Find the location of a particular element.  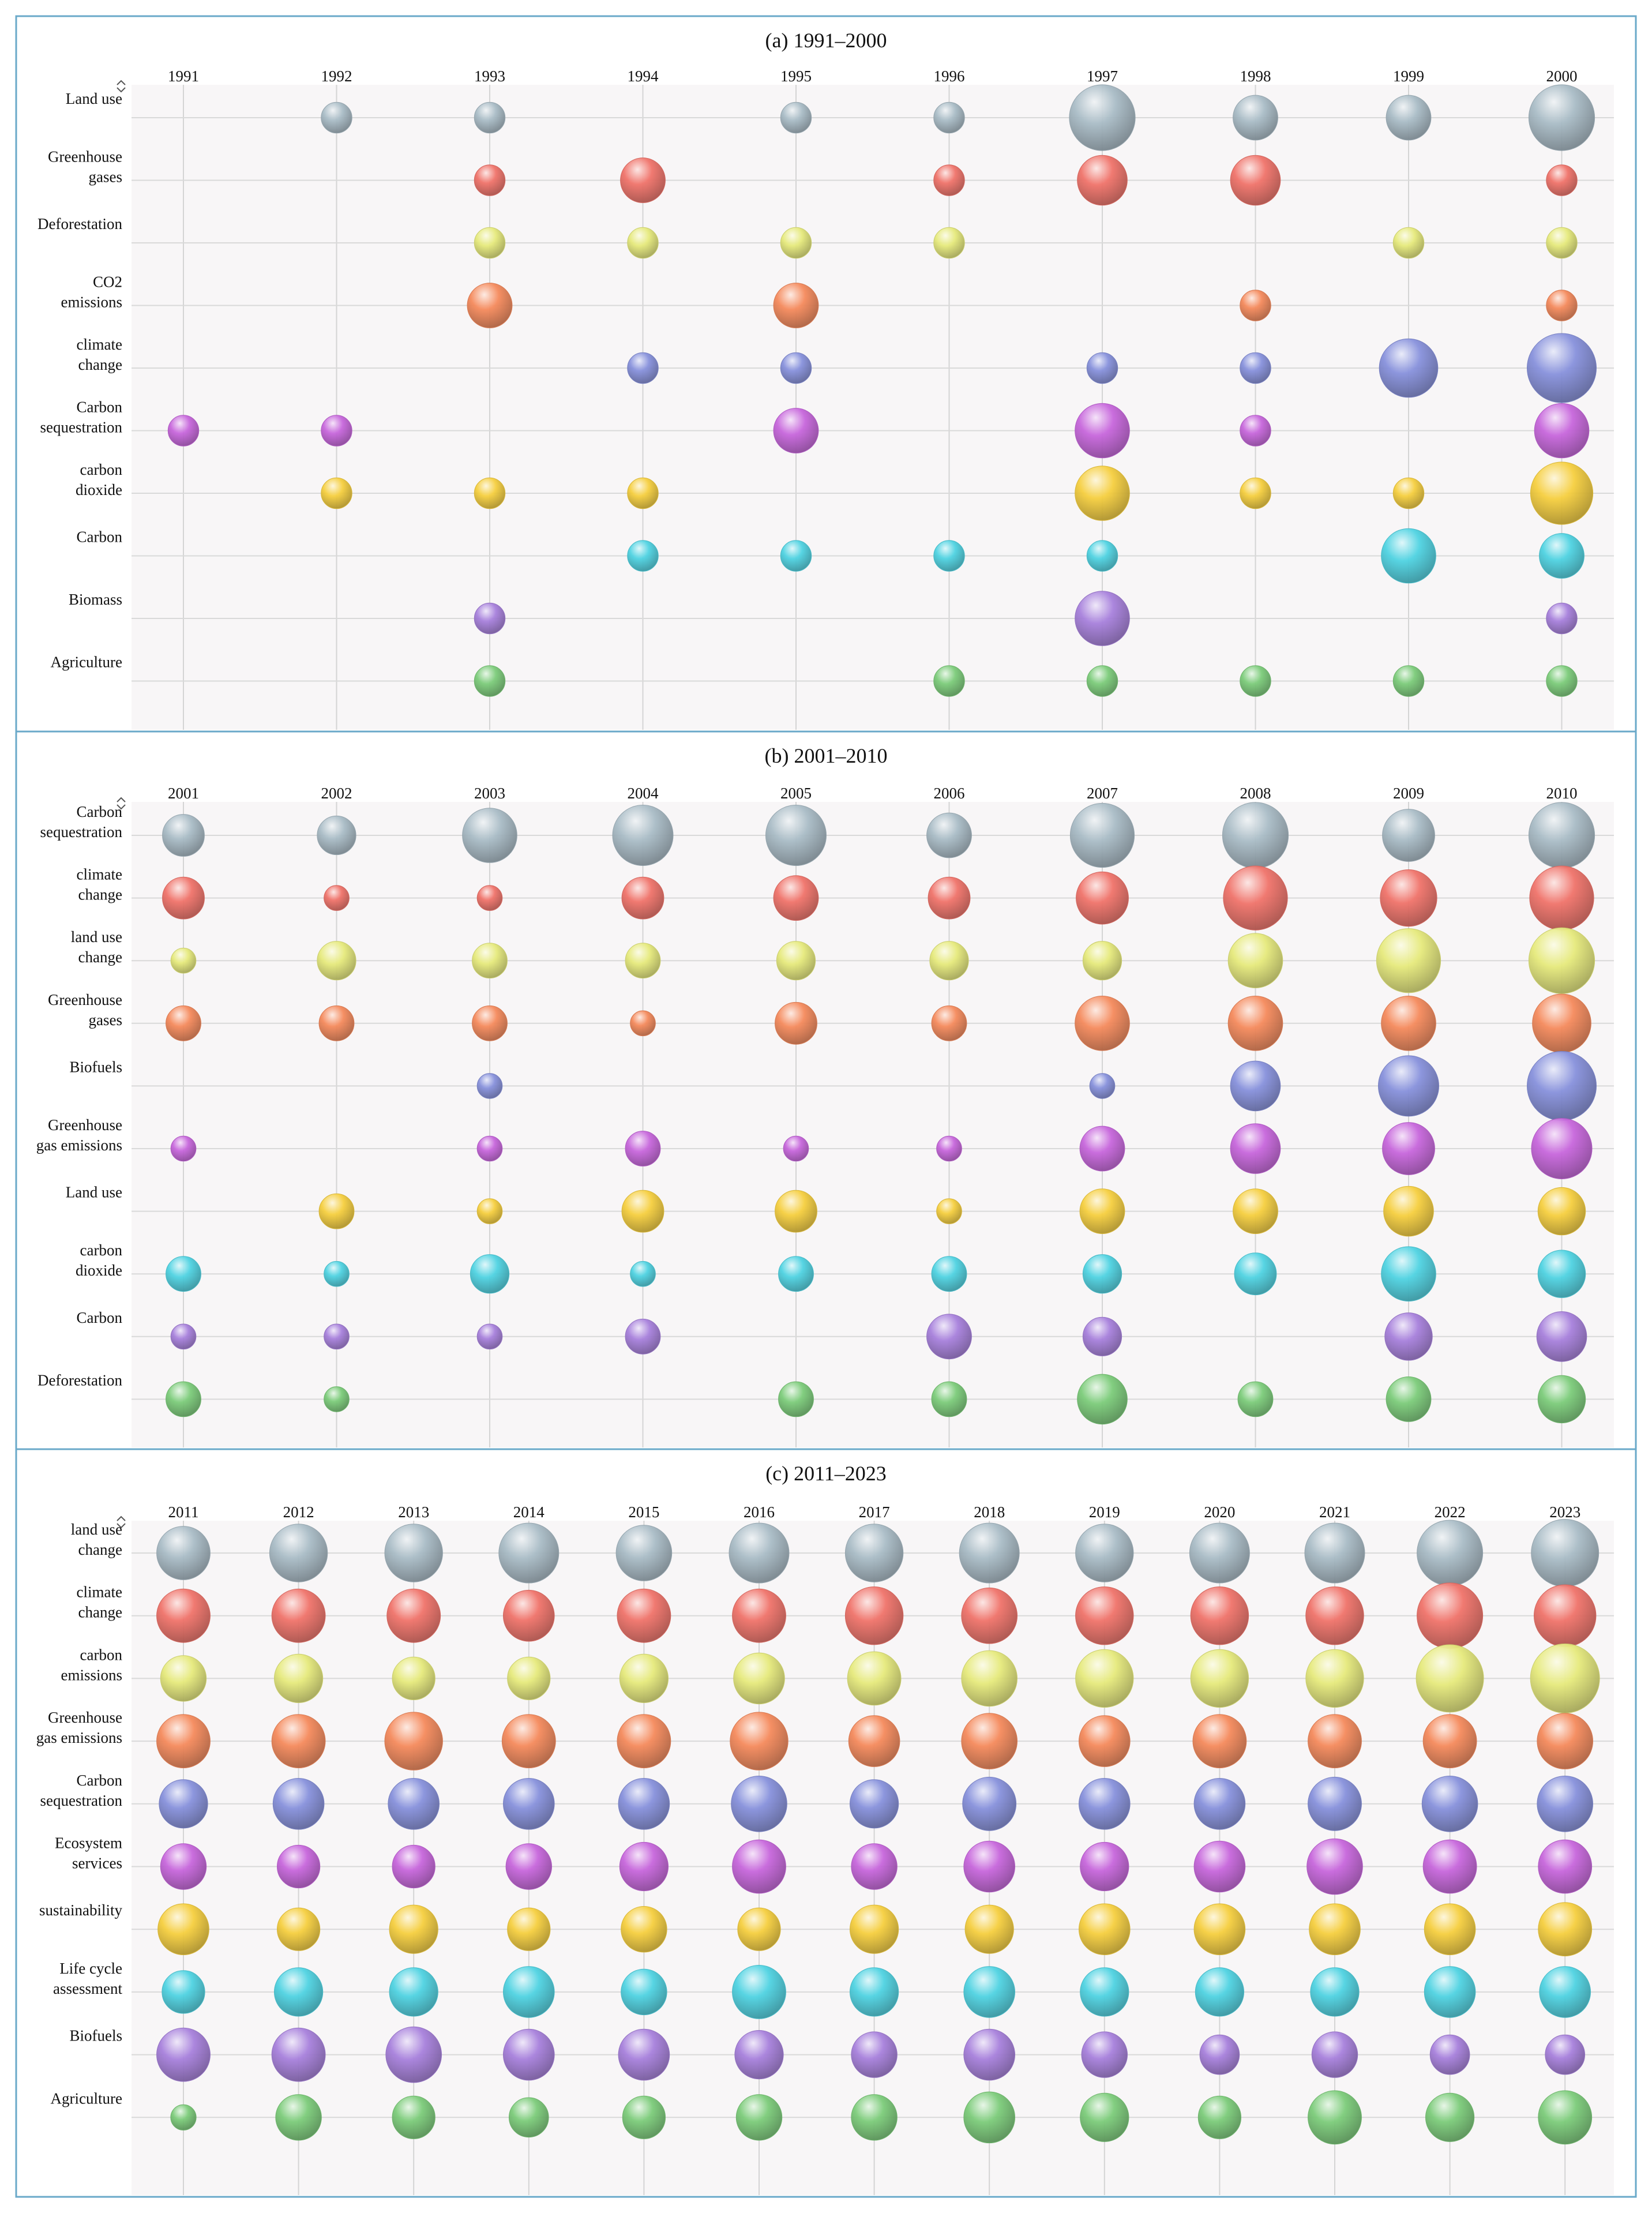

bubble-carbon-2007 is located at coordinates (1102, 1336).